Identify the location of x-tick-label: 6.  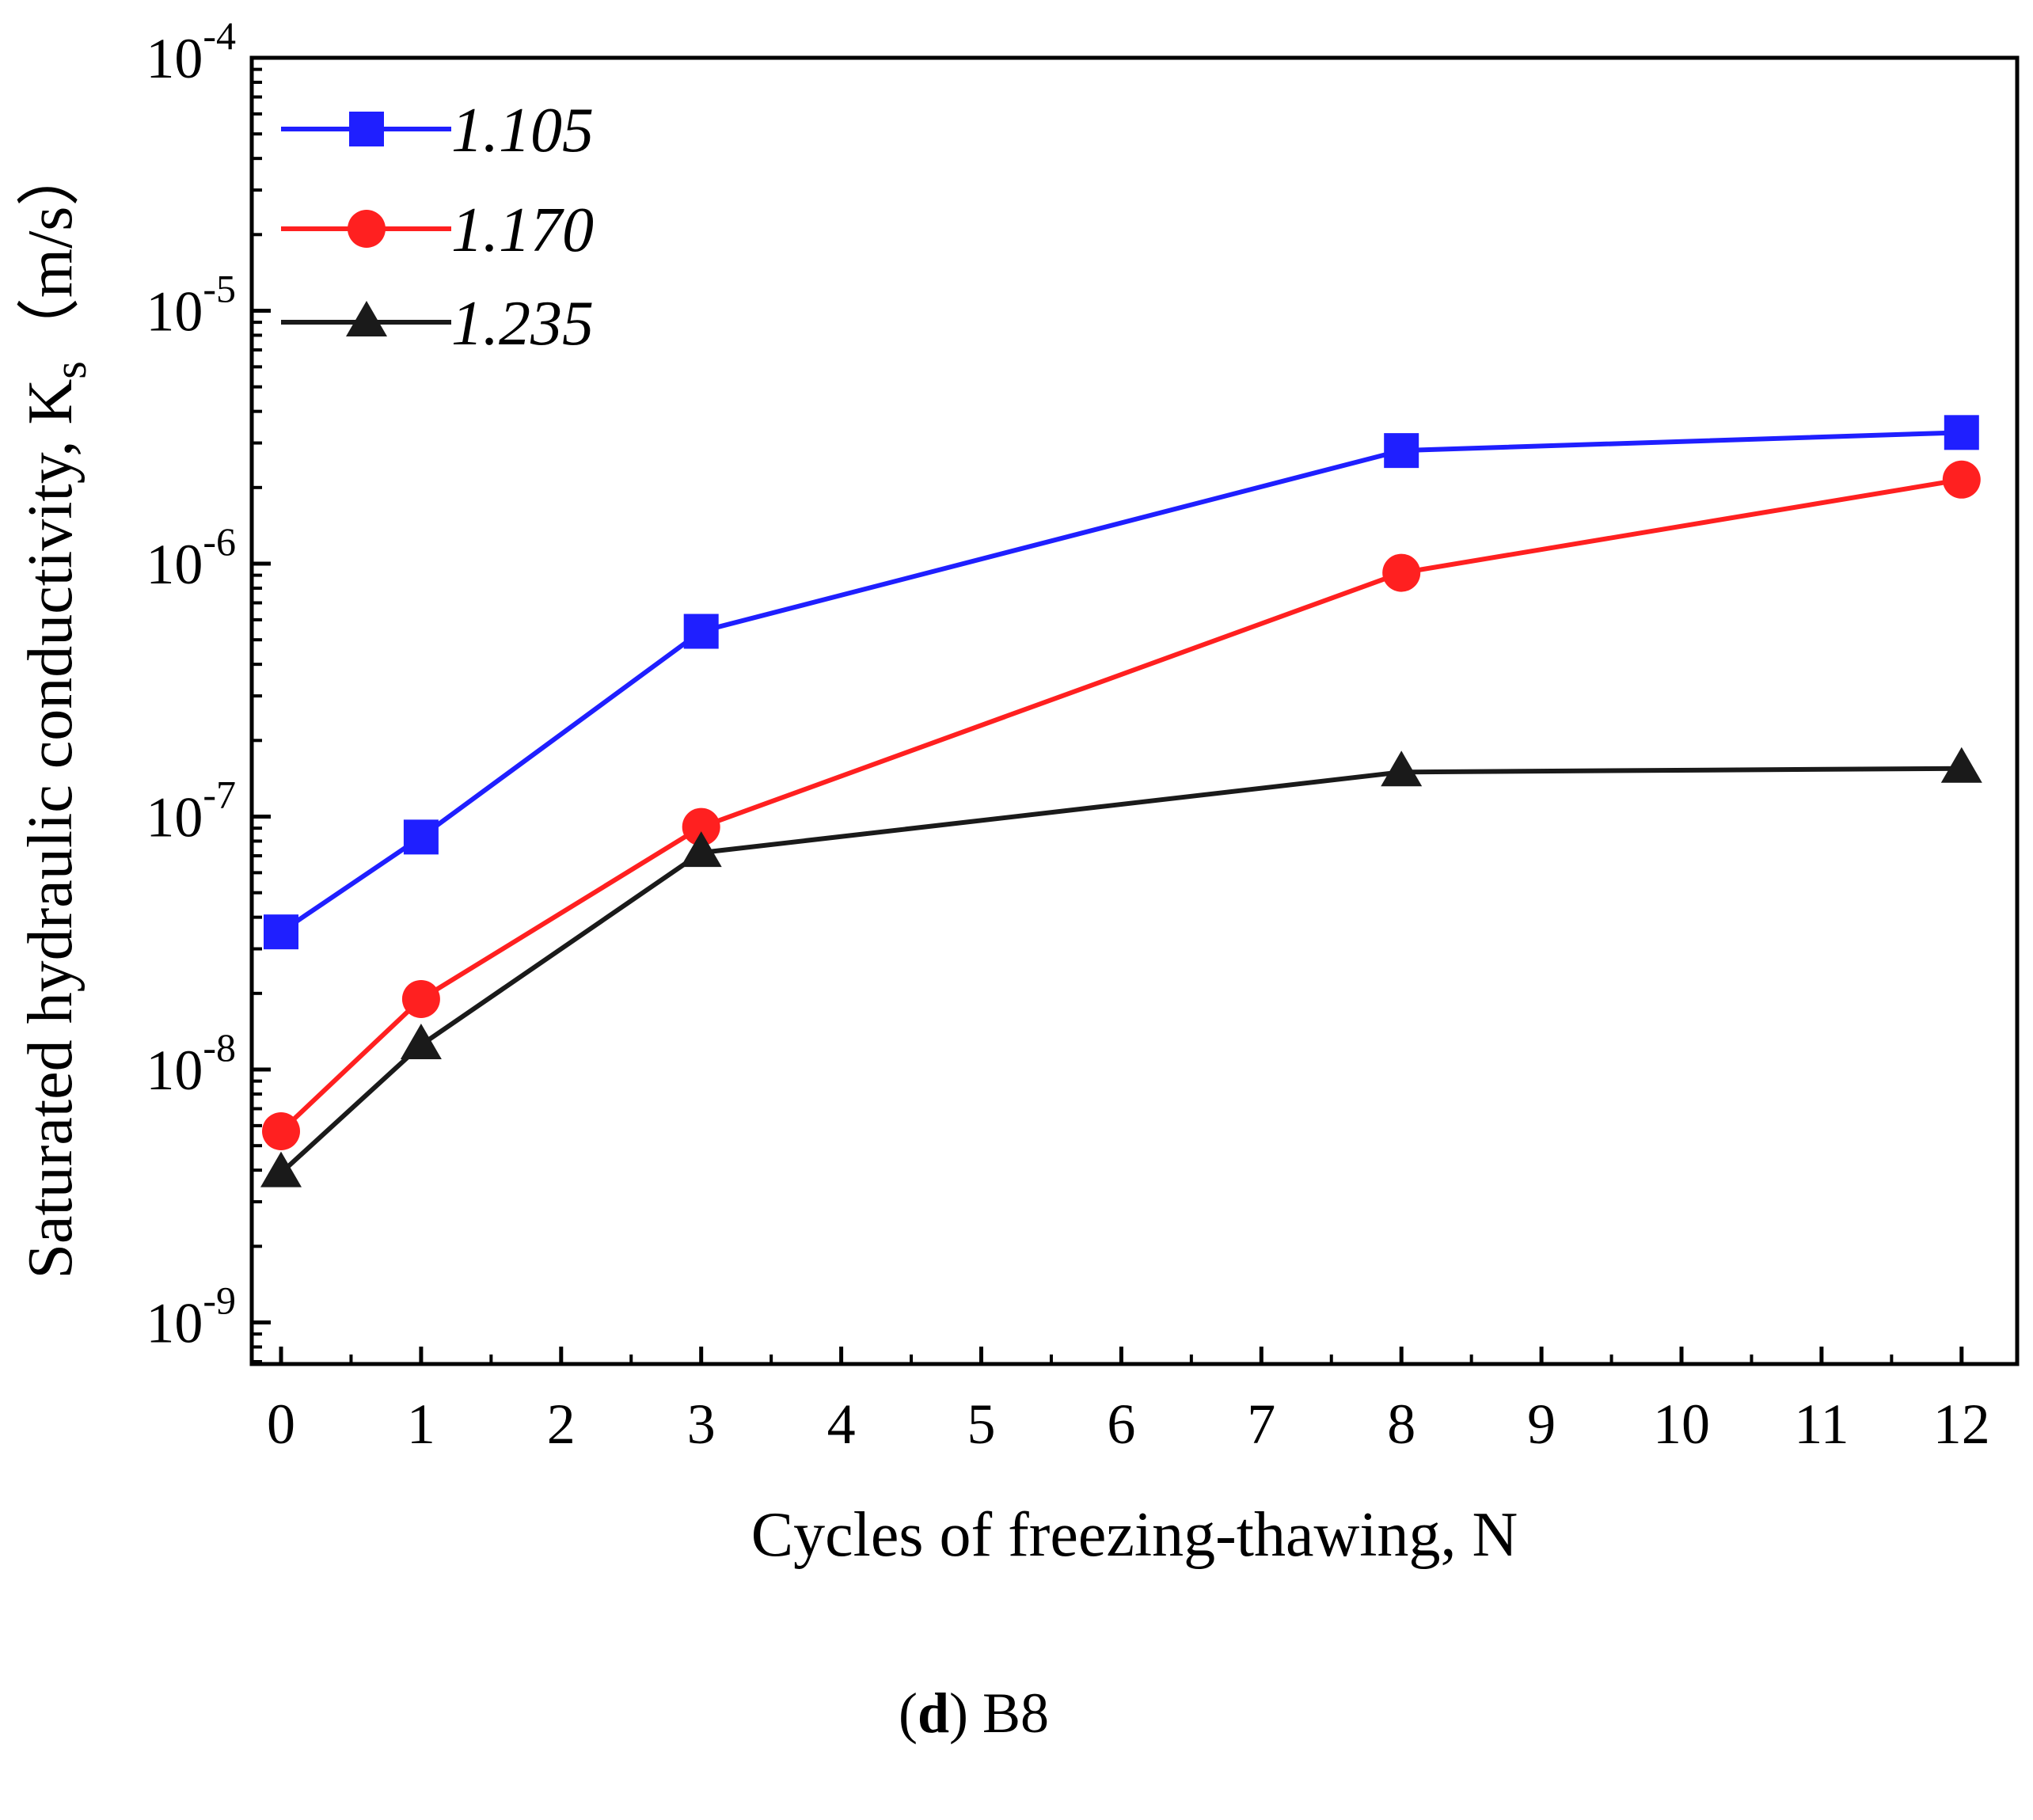
(1121, 1424).